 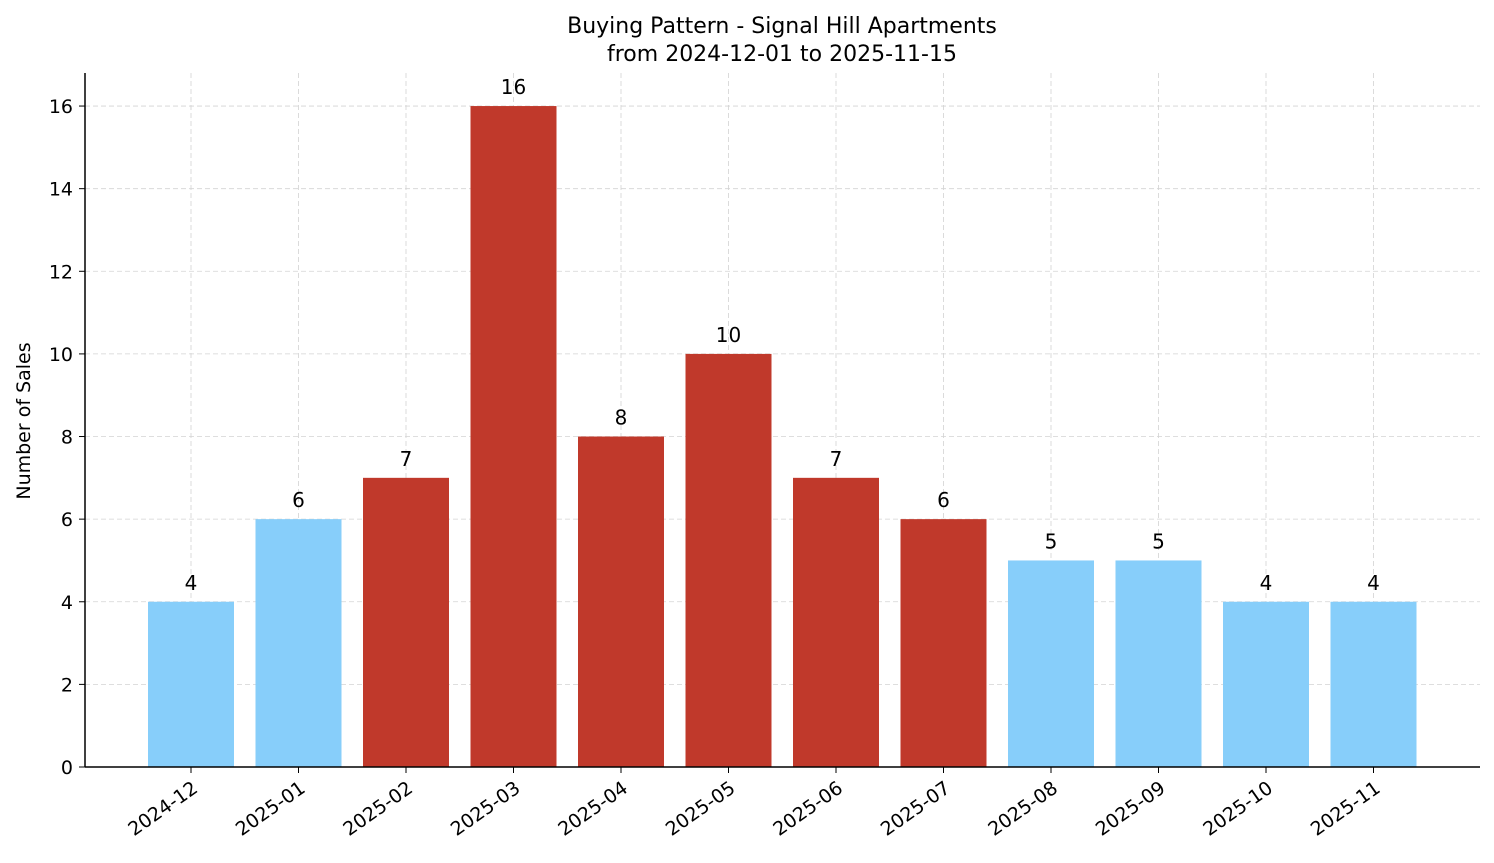 What do you see at coordinates (163, 809) in the screenshot?
I see `x-tick-label: 2024-12` at bounding box center [163, 809].